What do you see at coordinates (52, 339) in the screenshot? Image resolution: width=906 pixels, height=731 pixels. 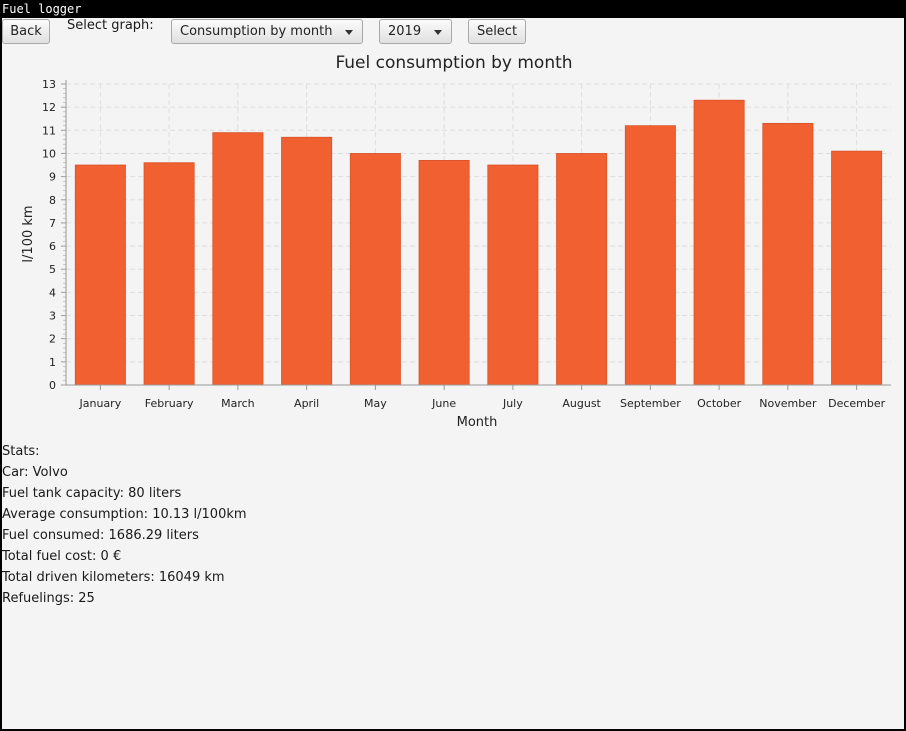 I see `y-tick-label: 2` at bounding box center [52, 339].